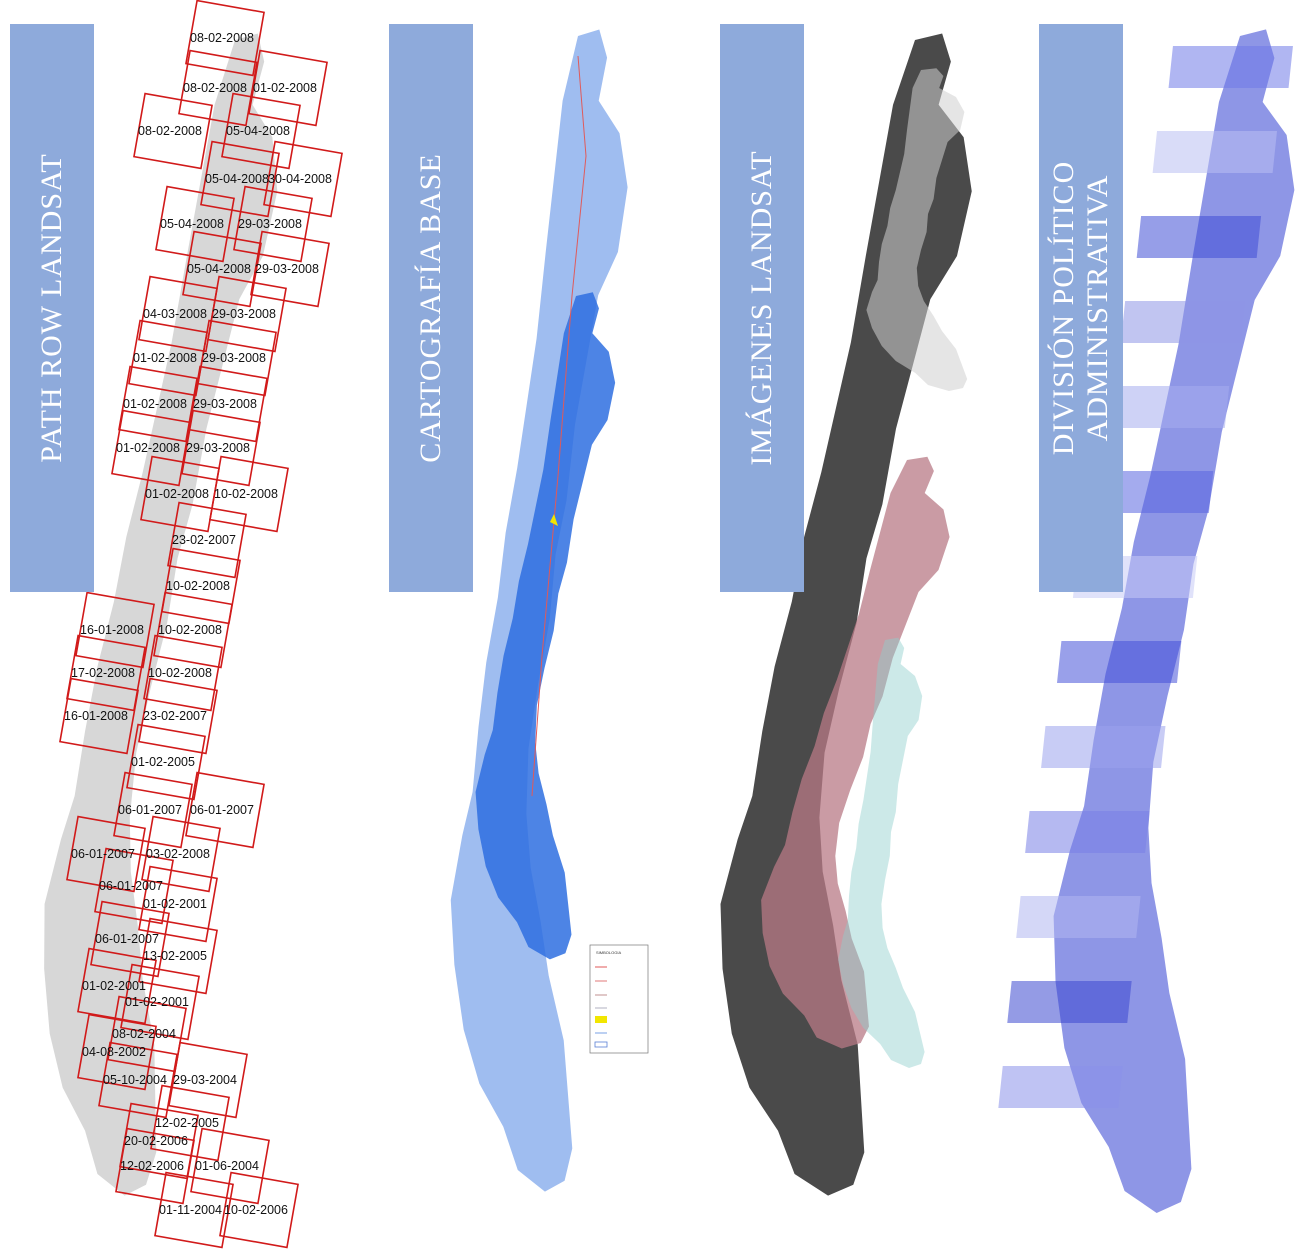  Describe the element at coordinates (205, 1080) in the screenshot. I see `scene-date-label: 29-03-2004` at that location.